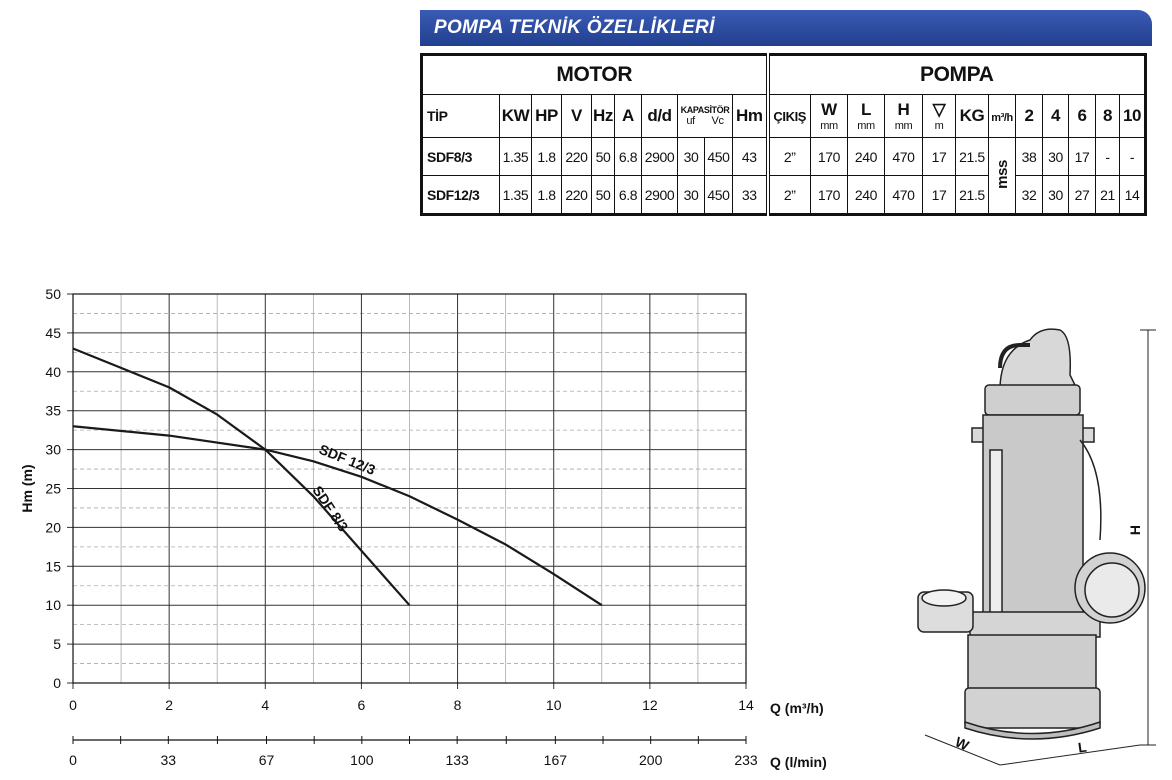 The height and width of the screenshot is (780, 1172). I want to click on column-label: V, so click(576, 115).